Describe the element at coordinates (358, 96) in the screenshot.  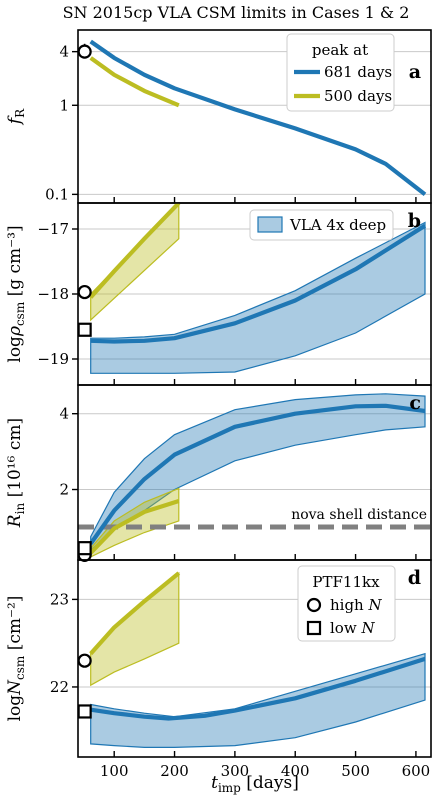
I see `legend-label: 500 days` at that location.